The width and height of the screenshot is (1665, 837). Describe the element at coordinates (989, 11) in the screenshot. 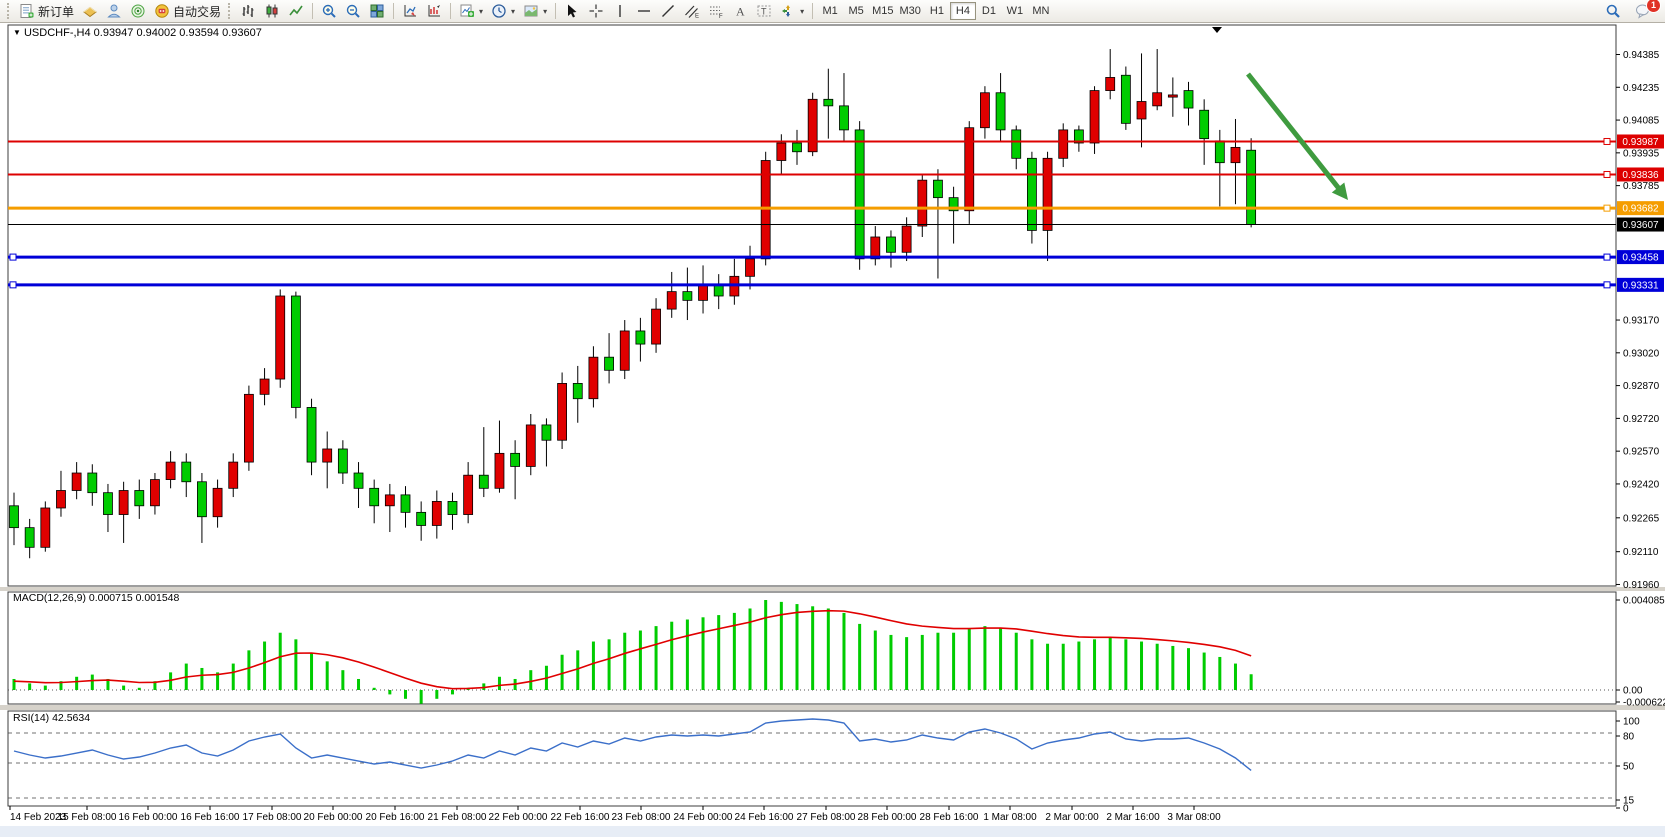

I see `timeframe-d1: D1` at that location.